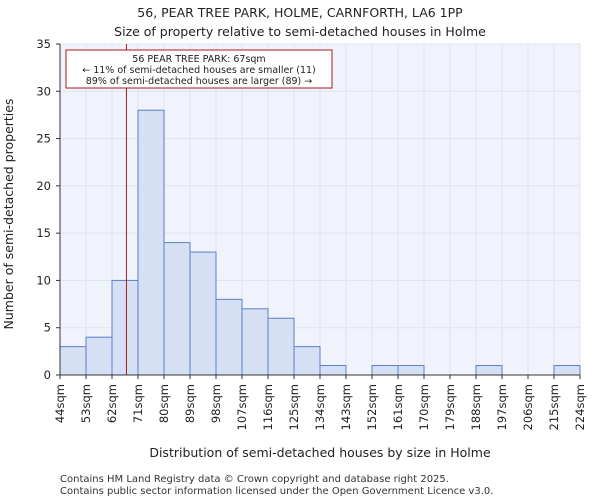 The height and width of the screenshot is (500, 600). Describe the element at coordinates (43, 139) in the screenshot. I see `y-tick-label: 25` at that location.